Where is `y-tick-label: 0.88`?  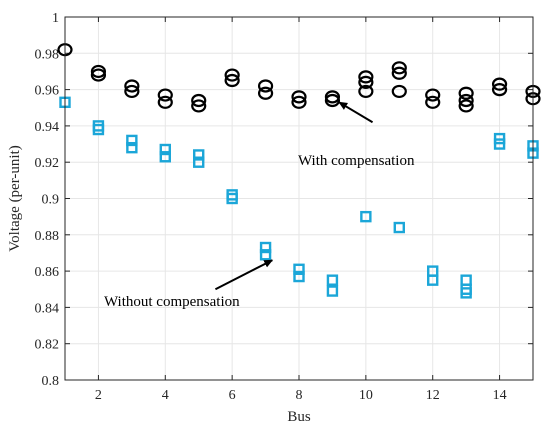 y-tick-label: 0.88 is located at coordinates (47, 236).